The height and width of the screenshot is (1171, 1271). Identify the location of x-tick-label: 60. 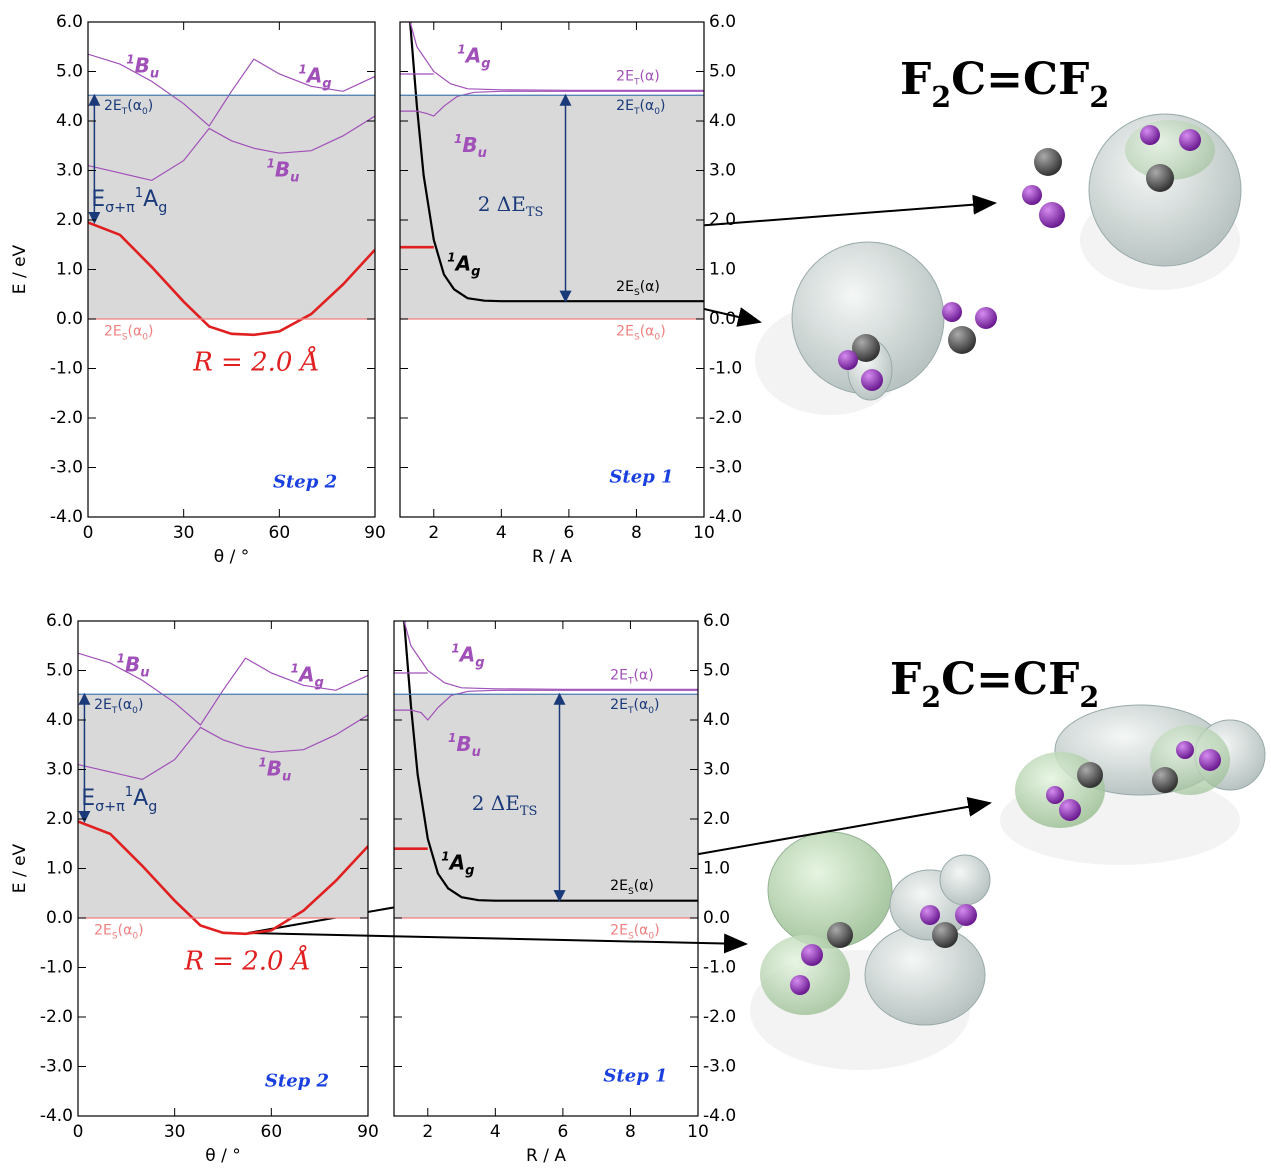
(272, 1132).